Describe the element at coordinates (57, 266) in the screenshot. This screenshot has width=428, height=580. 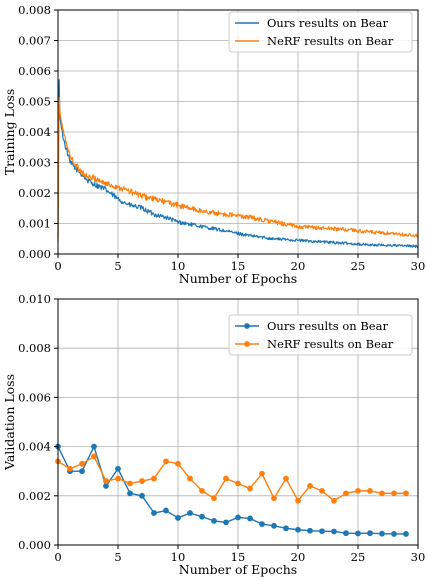
I see `x-tick-label: 0` at that location.